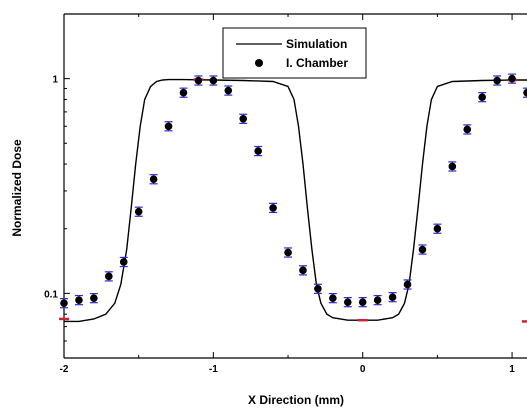  Describe the element at coordinates (317, 63) in the screenshot. I see `legend-label-chamber: I. Chamber` at that location.